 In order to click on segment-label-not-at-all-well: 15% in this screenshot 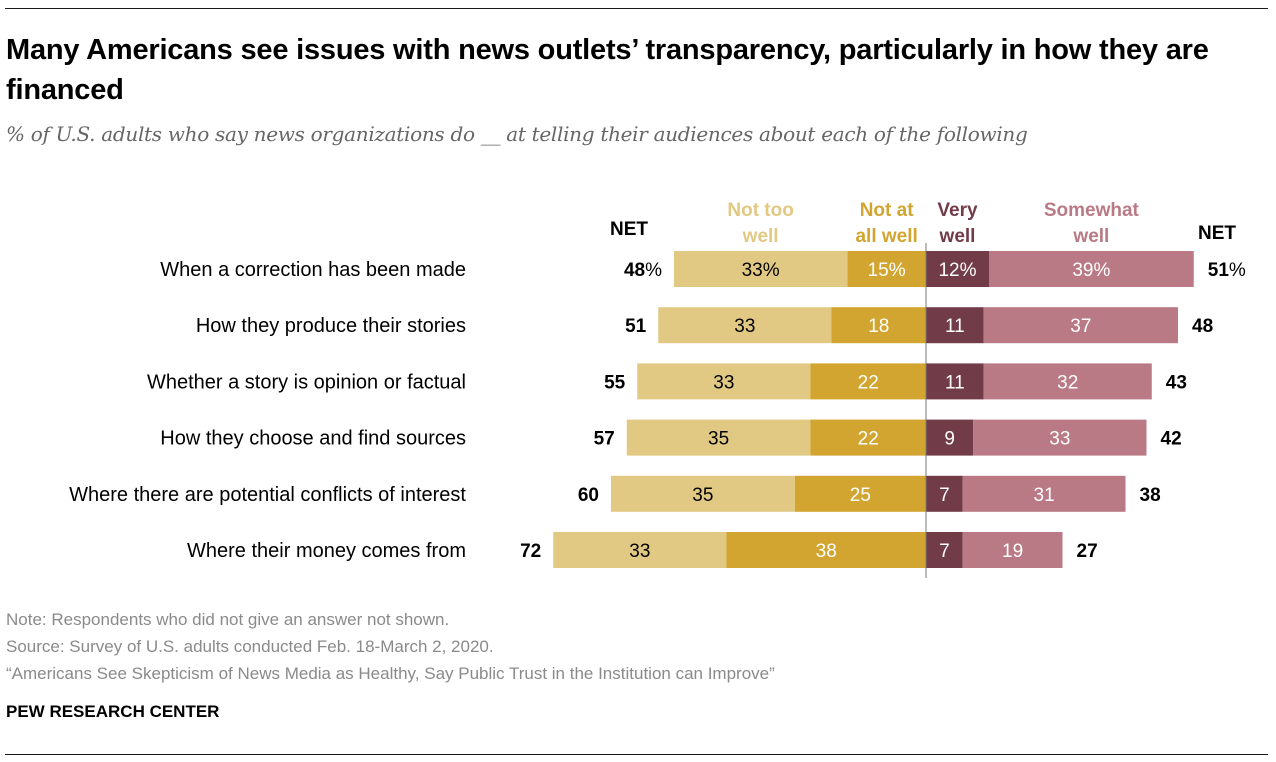, I will do `click(887, 270)`.